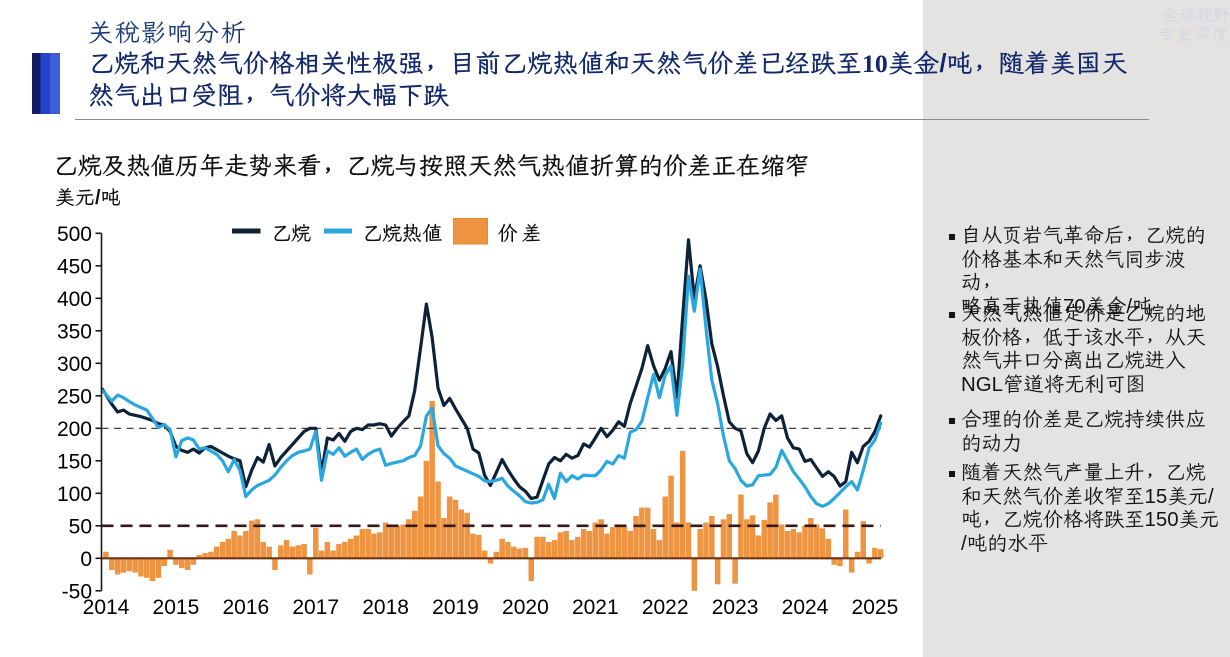 Image resolution: width=1230 pixels, height=657 pixels. Describe the element at coordinates (74, 429) in the screenshot. I see `svg-text: 200` at that location.